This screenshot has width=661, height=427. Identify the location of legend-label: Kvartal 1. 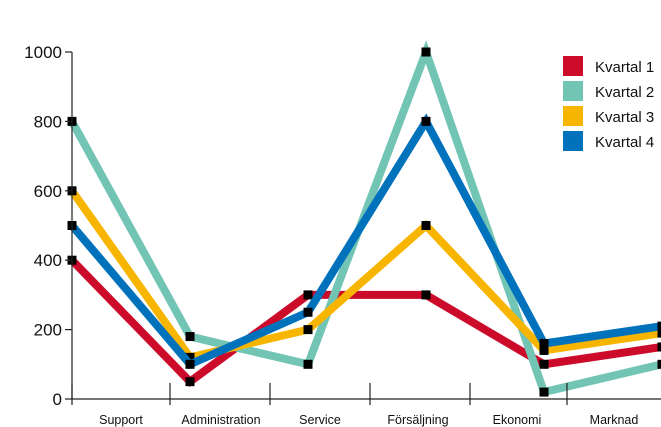
(624, 67).